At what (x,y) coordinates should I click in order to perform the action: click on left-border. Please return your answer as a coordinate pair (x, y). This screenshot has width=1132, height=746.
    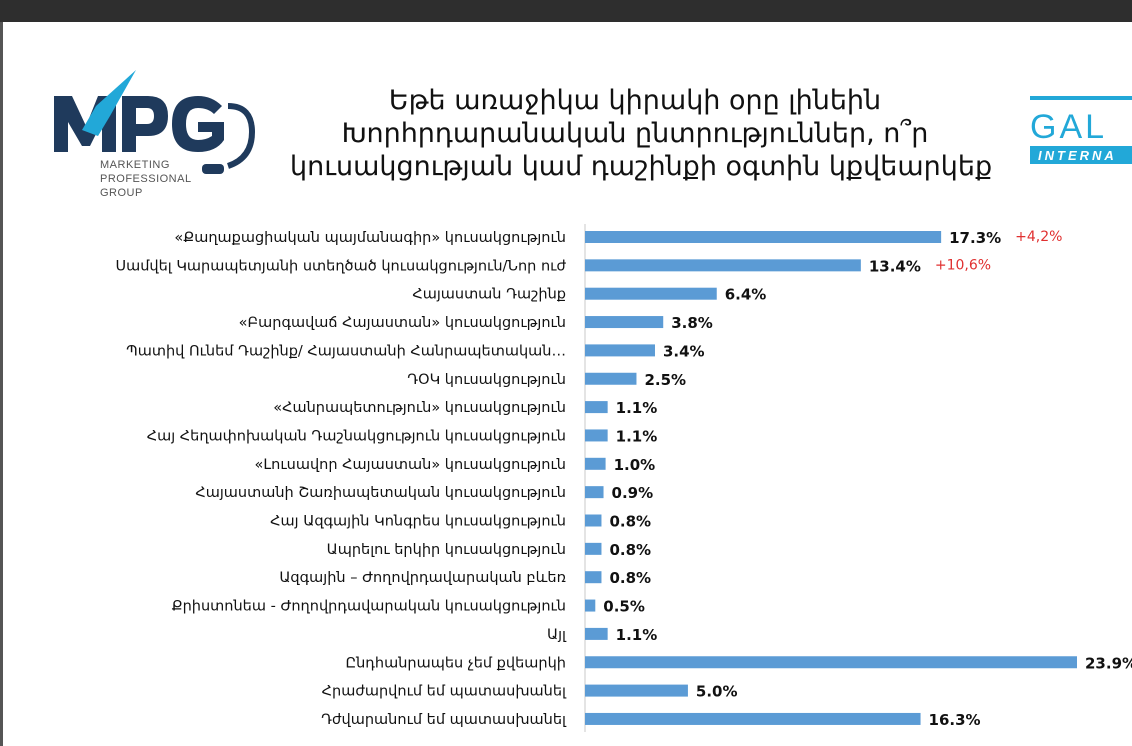
    Looking at the image, I should click on (1, 384).